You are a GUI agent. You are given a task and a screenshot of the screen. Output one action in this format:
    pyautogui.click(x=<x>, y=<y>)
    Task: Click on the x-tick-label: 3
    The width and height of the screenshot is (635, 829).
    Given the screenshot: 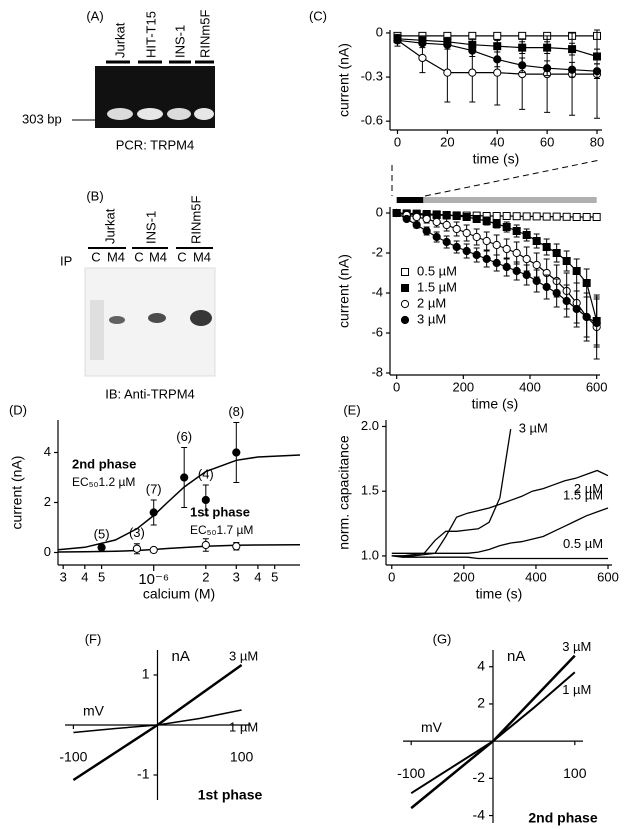 What is the action you would take?
    pyautogui.click(x=63, y=576)
    